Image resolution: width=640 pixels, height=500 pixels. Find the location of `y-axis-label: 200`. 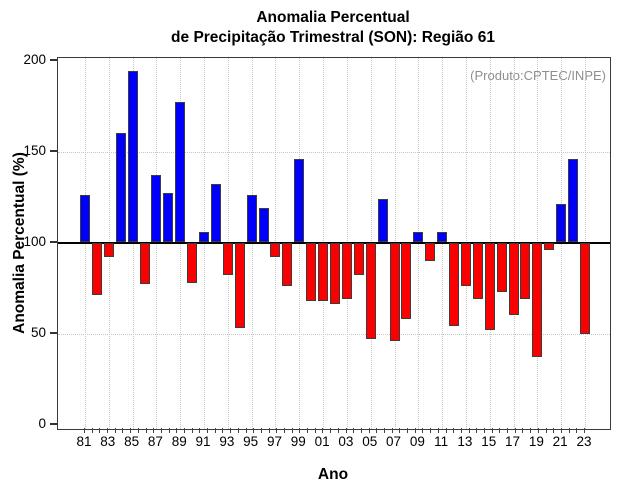

y-axis-label: 200 is located at coordinates (34, 59).